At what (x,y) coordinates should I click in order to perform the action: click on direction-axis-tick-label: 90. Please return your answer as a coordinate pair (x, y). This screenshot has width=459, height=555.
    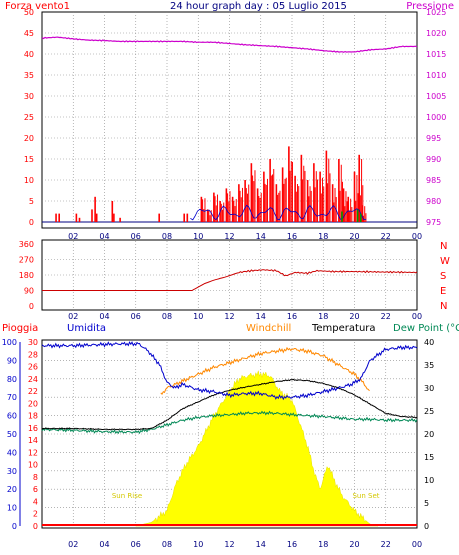
    Looking at the image, I should click on (29, 291).